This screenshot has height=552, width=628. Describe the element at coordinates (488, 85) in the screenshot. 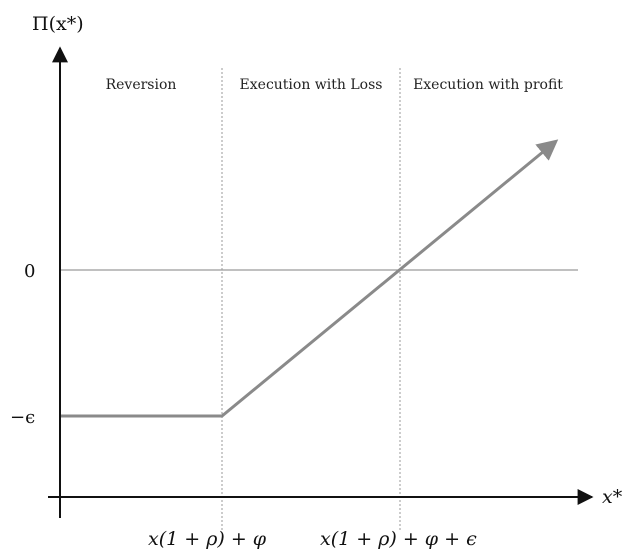

I see `region-label-execution-profit: Execution with profit` at that location.